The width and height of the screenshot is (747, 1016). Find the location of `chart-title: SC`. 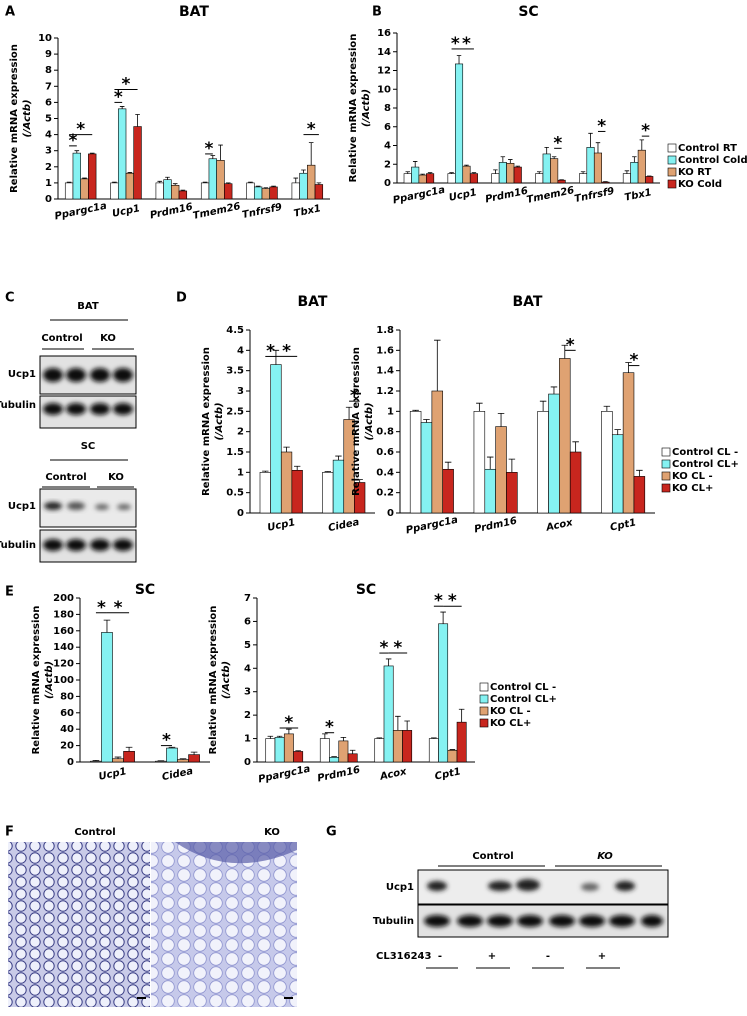

chart-title: SC is located at coordinates (366, 590).